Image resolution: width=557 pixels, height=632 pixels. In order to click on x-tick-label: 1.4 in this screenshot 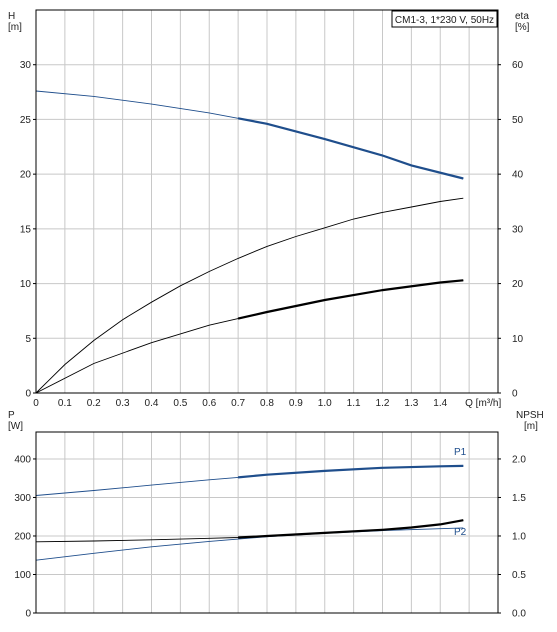, I will do `click(440, 403)`.